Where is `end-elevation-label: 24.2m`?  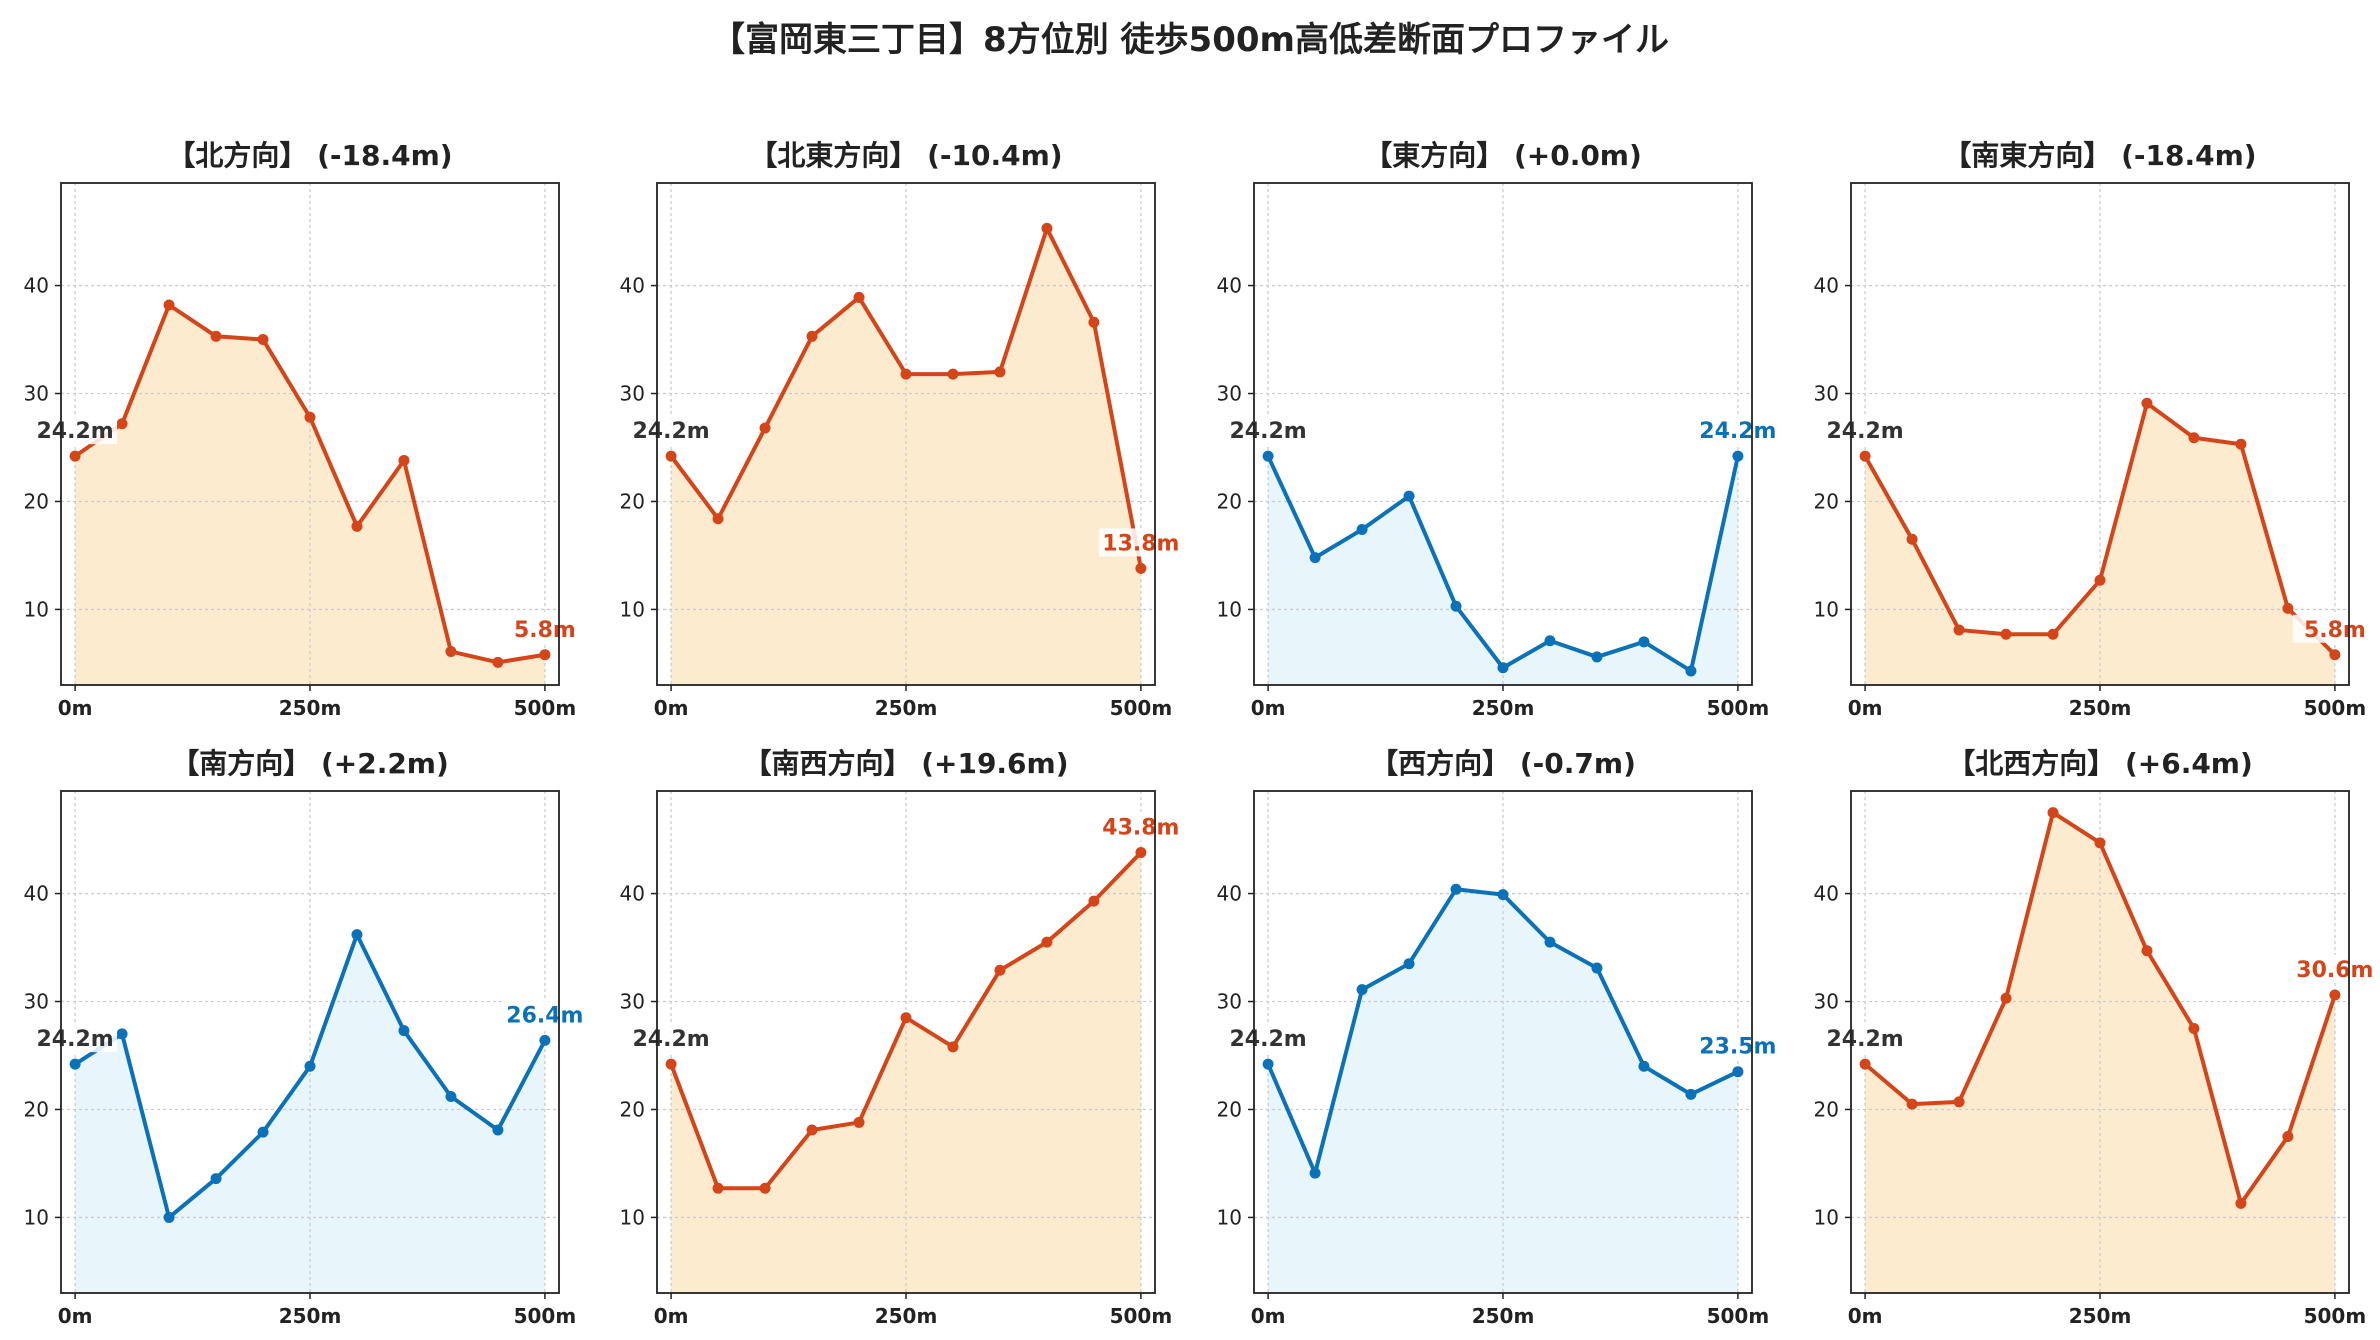 end-elevation-label: 24.2m is located at coordinates (1737, 431).